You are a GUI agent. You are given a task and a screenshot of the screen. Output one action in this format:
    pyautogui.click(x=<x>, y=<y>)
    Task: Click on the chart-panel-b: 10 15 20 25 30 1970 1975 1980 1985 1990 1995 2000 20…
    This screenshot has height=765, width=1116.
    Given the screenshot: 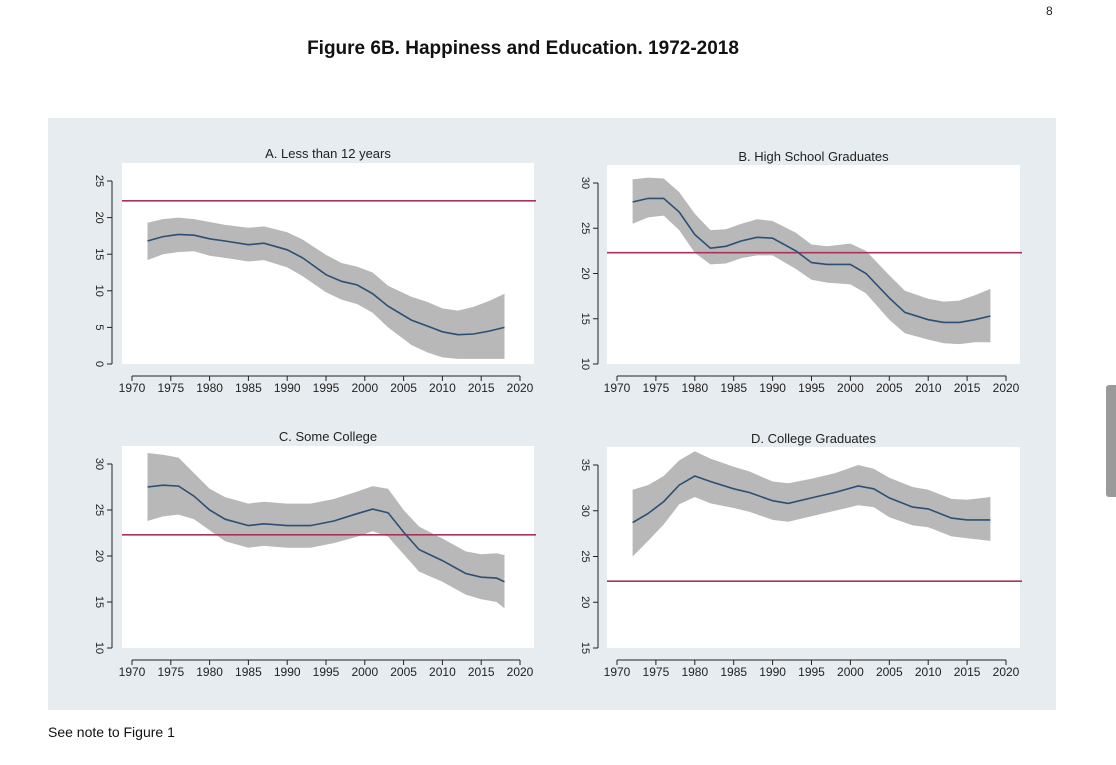 What is the action you would take?
    pyautogui.click(x=800, y=272)
    